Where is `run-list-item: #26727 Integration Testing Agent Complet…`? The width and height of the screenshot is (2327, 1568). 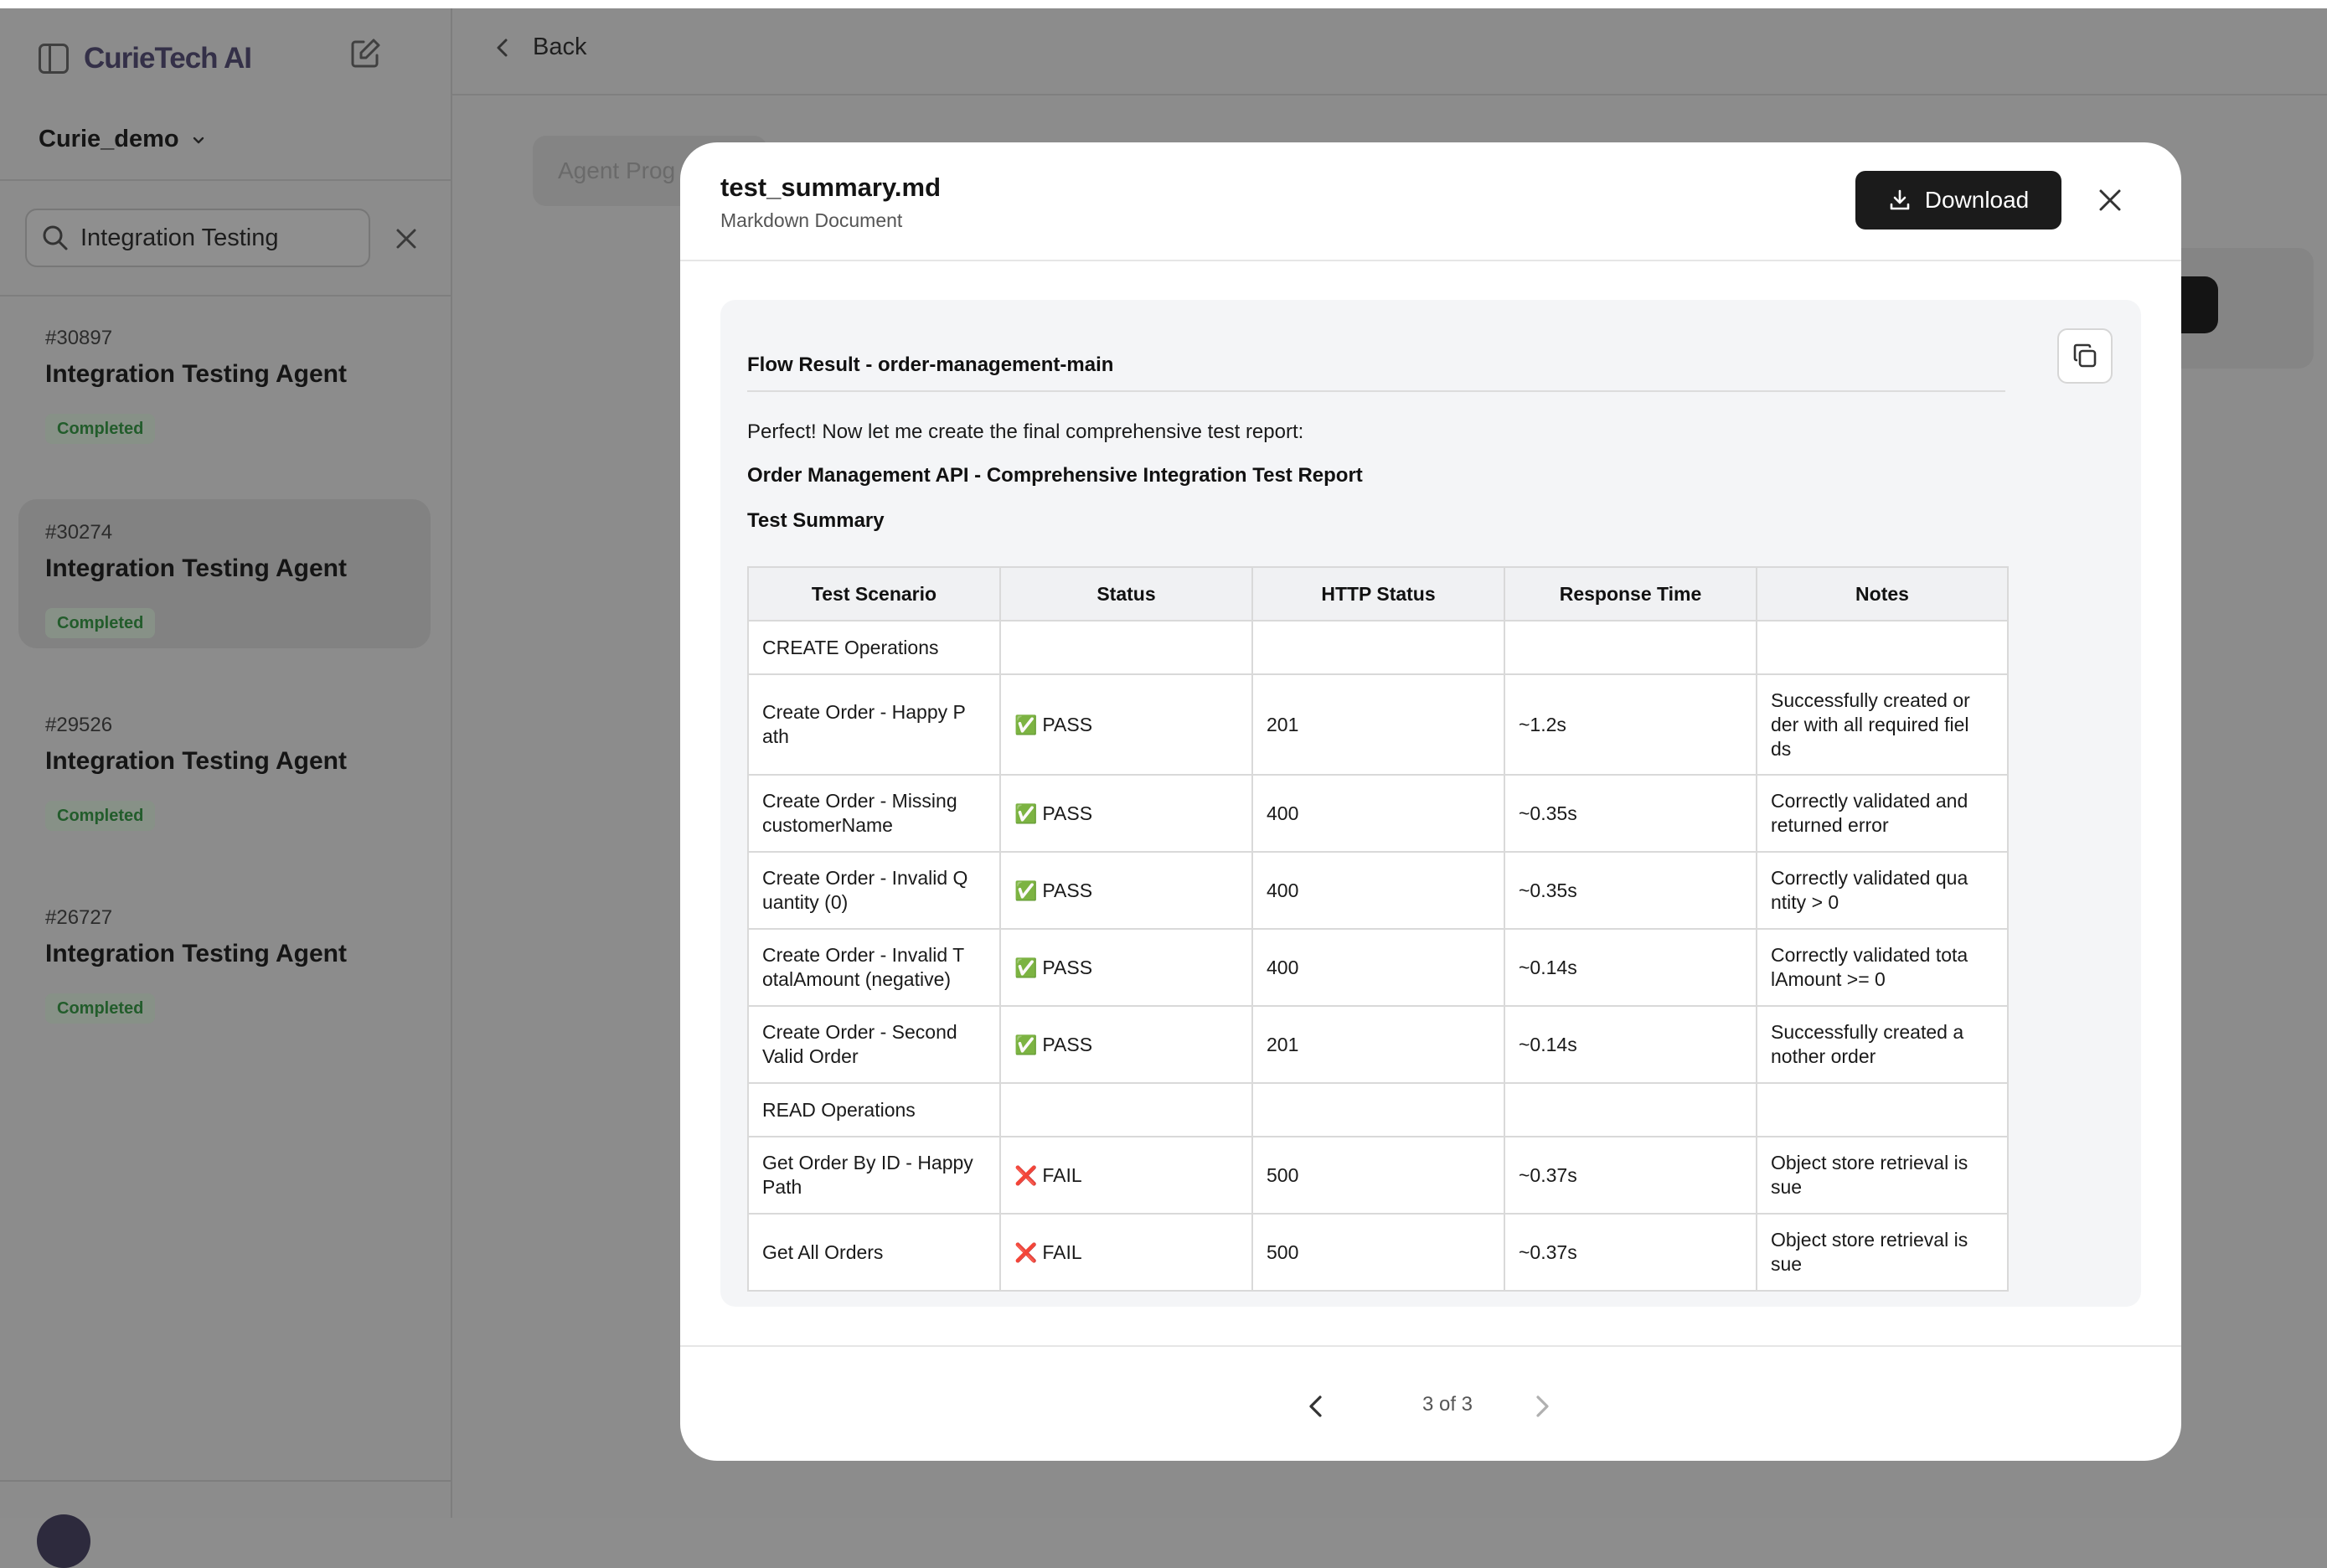 run-list-item: #26727 Integration Testing Agent Complet… is located at coordinates (224, 960).